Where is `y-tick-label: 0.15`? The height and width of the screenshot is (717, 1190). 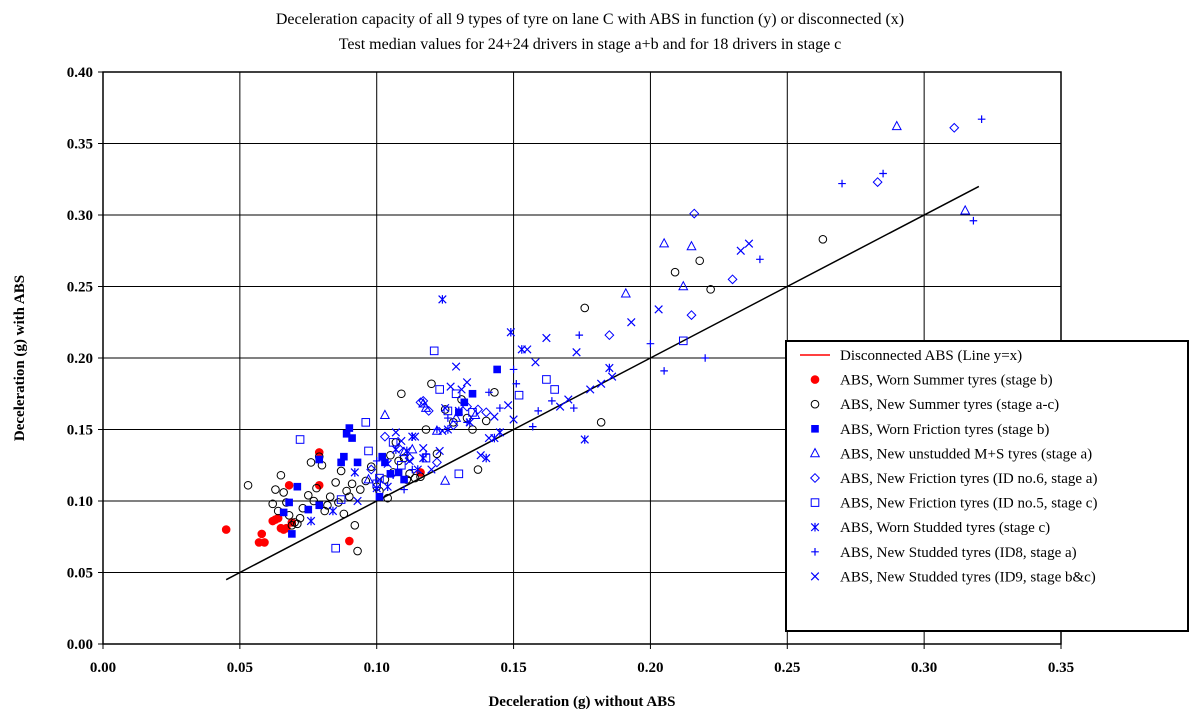
y-tick-label: 0.15 is located at coordinates (80, 431).